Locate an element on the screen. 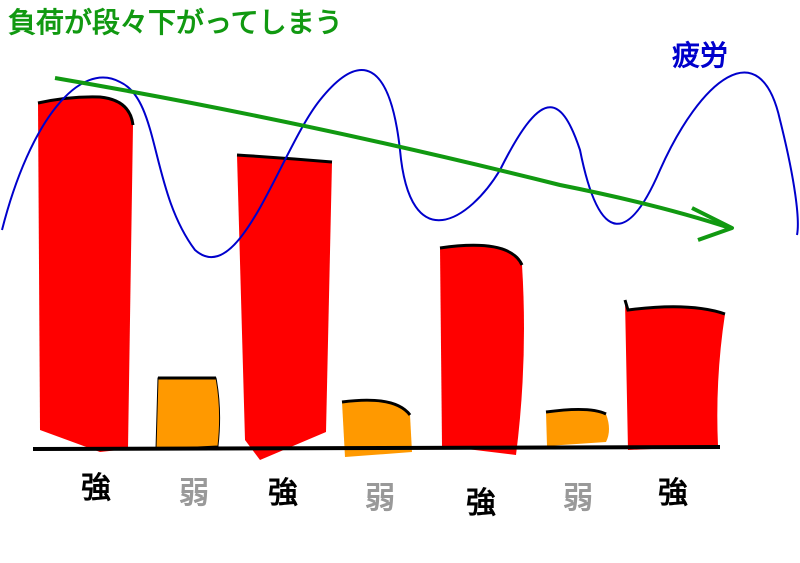 The height and width of the screenshot is (563, 800). title: 負荷が段々下がってしまう is located at coordinates (175, 22).